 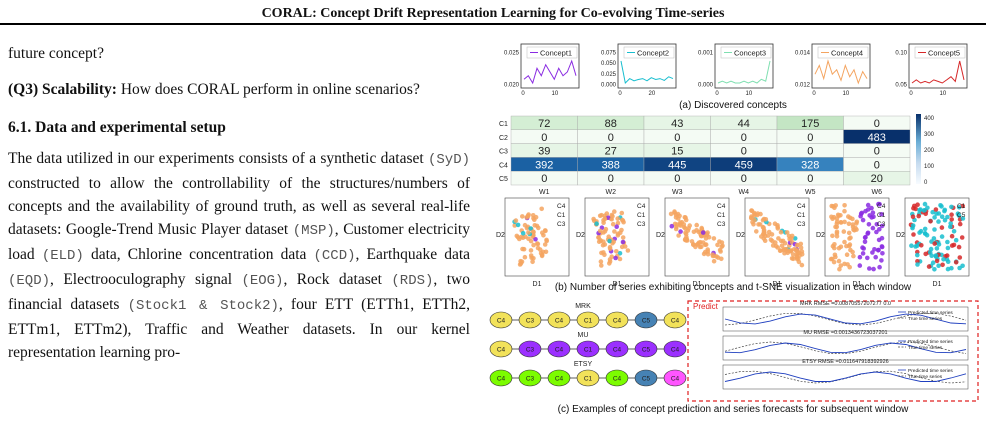 I want to click on heatmap-value: 175, so click(x=810, y=124).